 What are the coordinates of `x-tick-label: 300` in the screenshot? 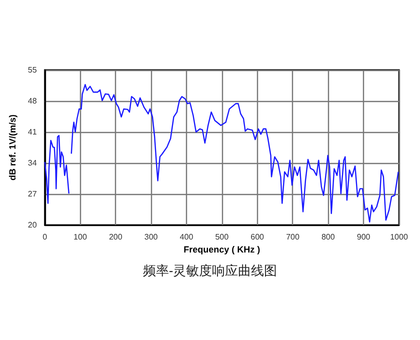 It's located at (151, 237).